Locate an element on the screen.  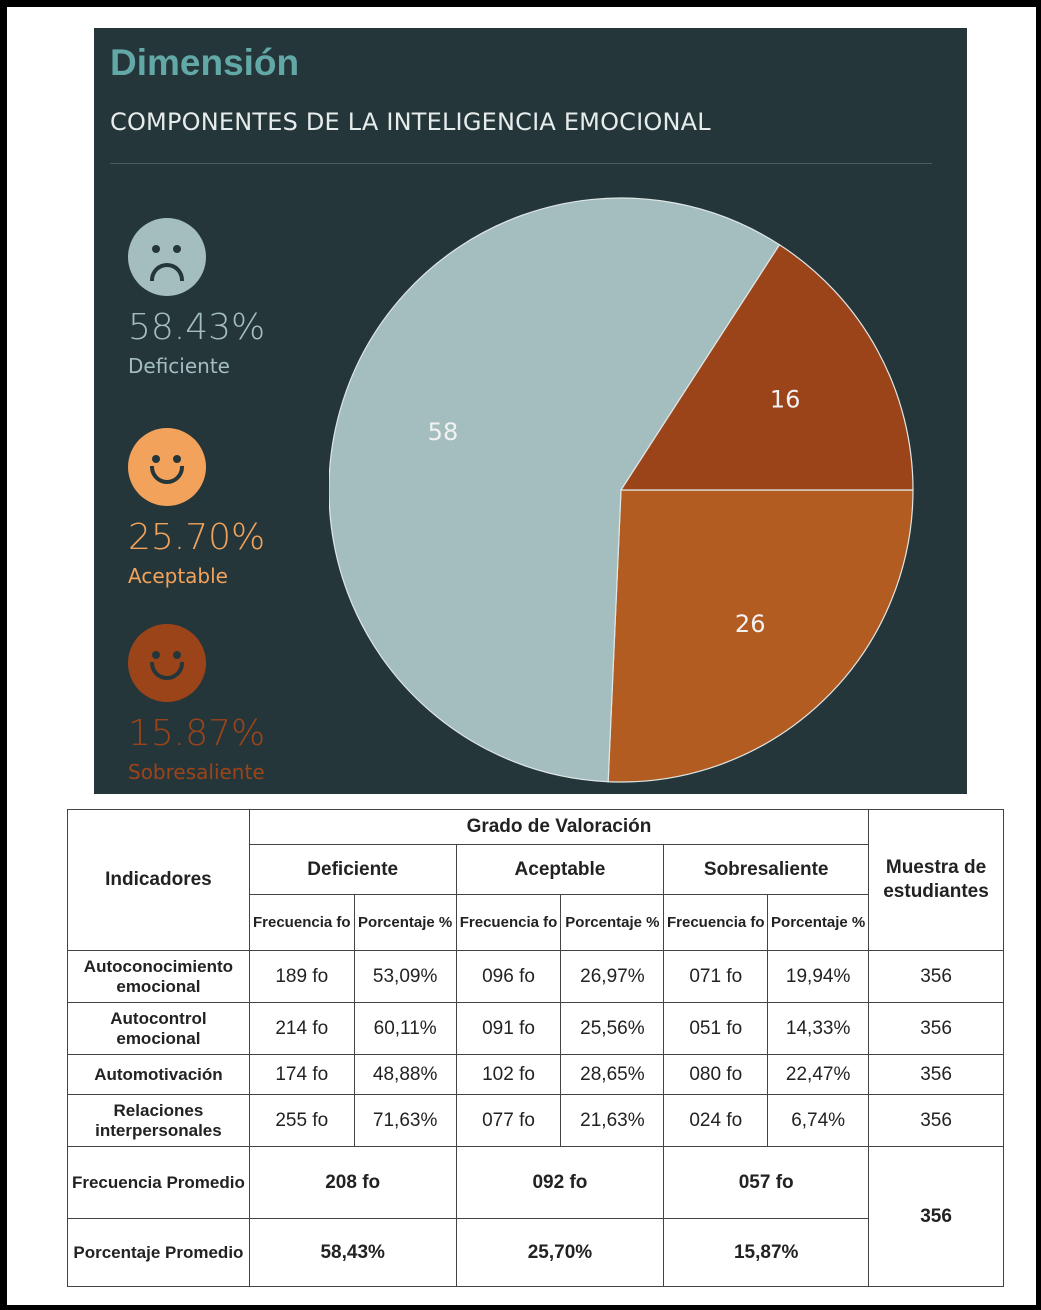
table-cell: 21,63% is located at coordinates (612, 1120).